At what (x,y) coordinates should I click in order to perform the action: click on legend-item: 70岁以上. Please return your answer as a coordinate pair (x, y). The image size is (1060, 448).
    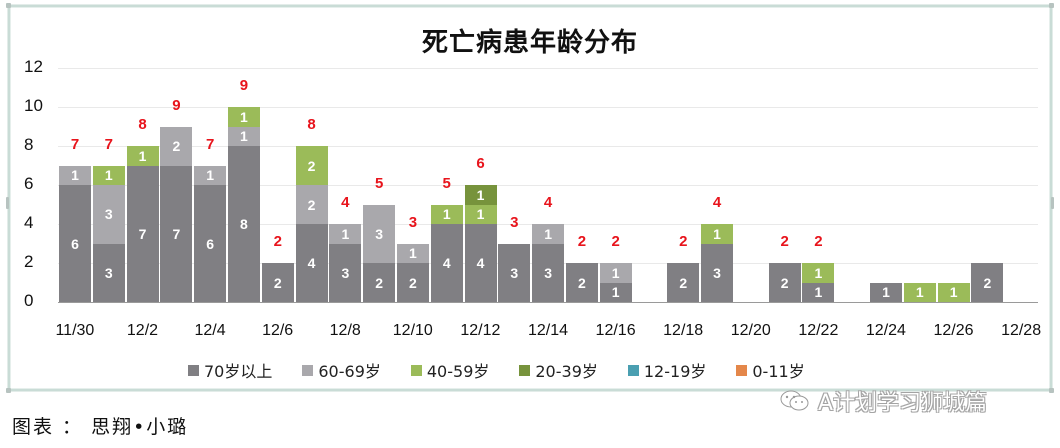
    Looking at the image, I should click on (230, 370).